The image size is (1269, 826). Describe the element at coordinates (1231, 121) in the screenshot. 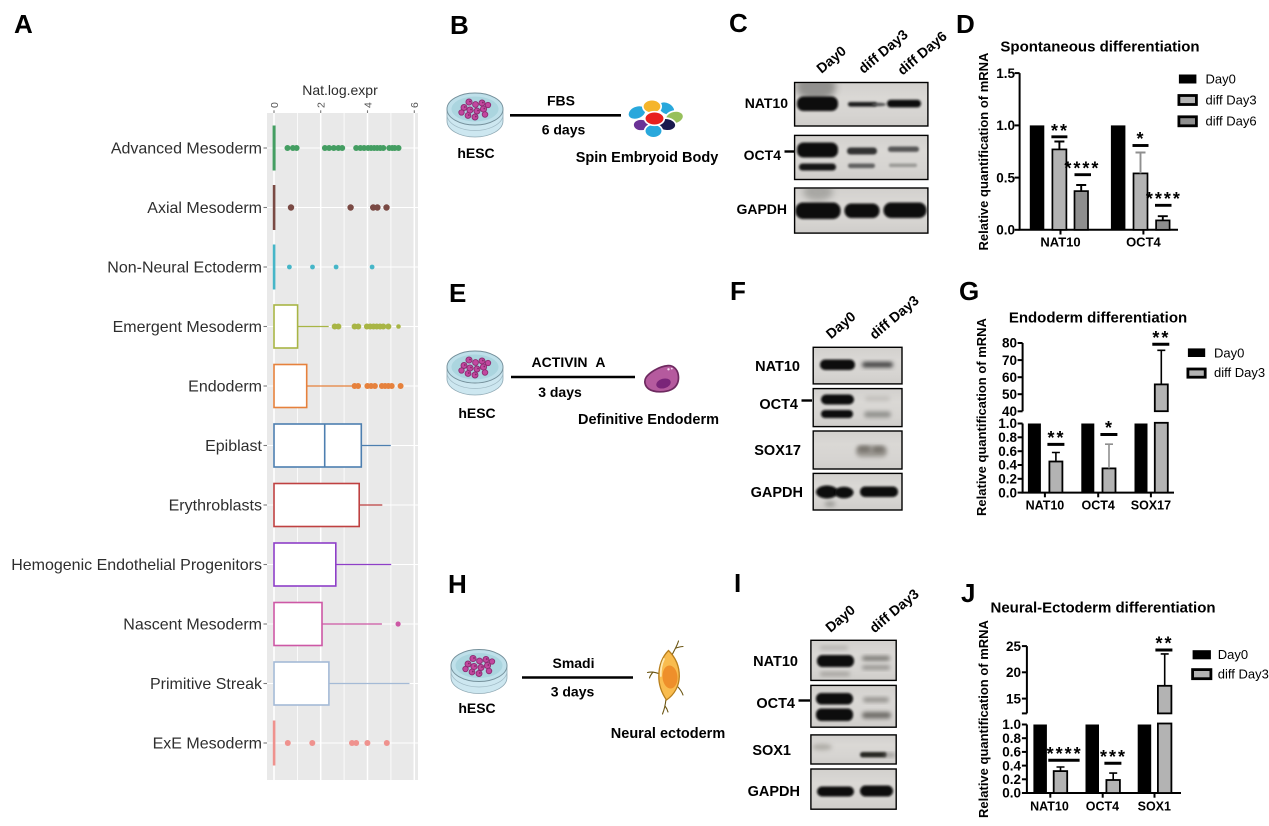

I see `svg-text: diff Day6` at that location.